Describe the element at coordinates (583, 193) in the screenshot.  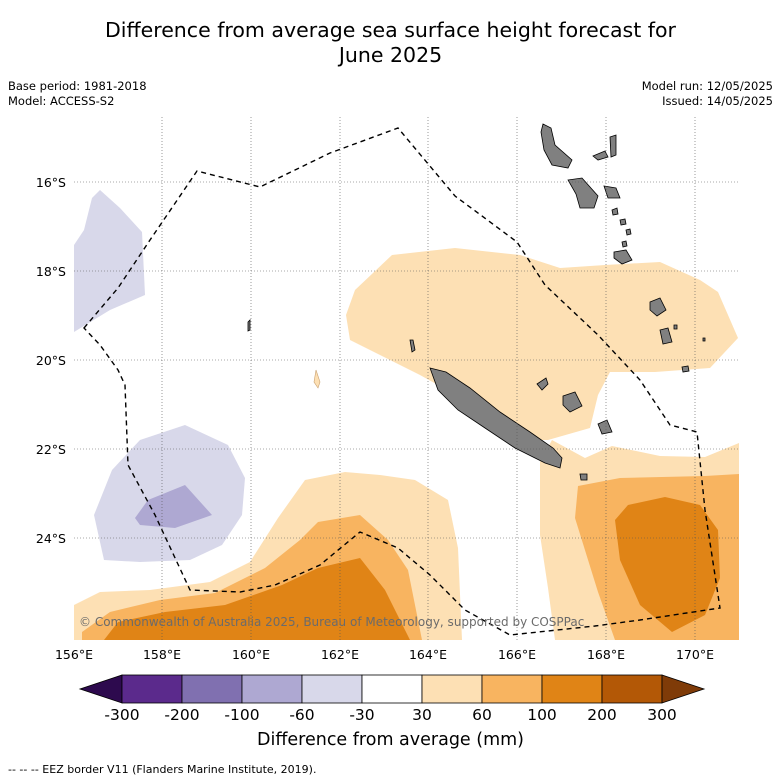
I see `vanuatu-malekula` at that location.